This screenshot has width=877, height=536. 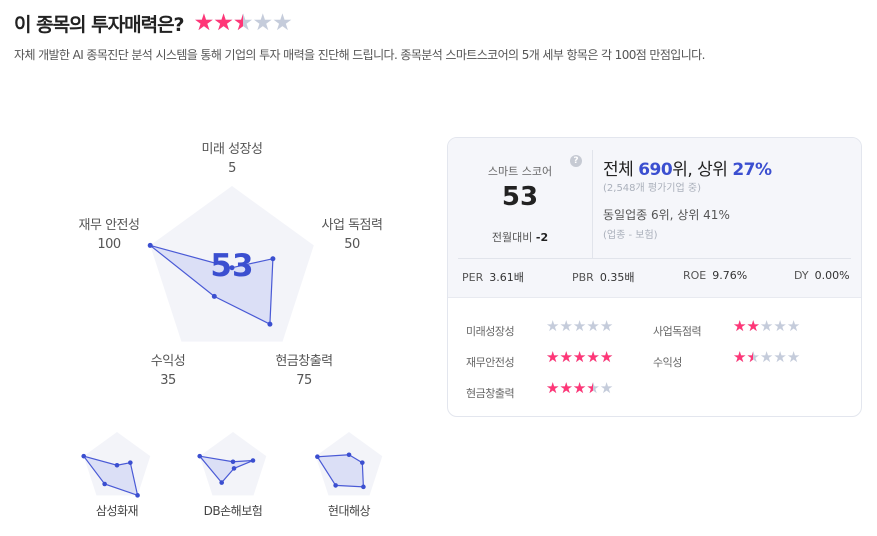 I want to click on month-over-month: 전월대비 -2, so click(x=520, y=237).